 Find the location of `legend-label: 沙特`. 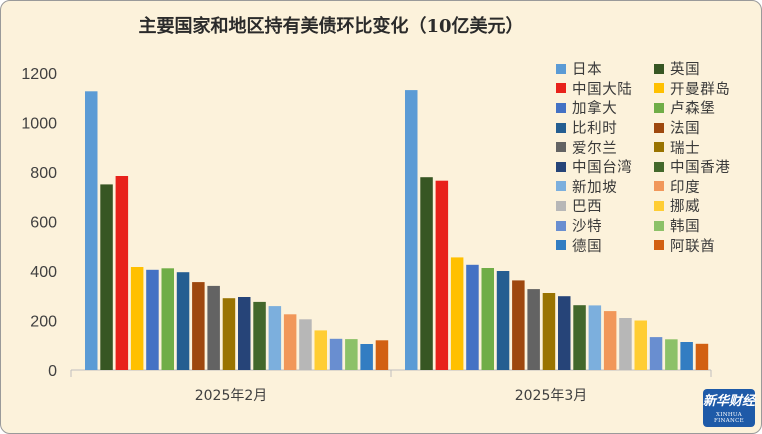

legend-label: 沙特 is located at coordinates (587, 227).